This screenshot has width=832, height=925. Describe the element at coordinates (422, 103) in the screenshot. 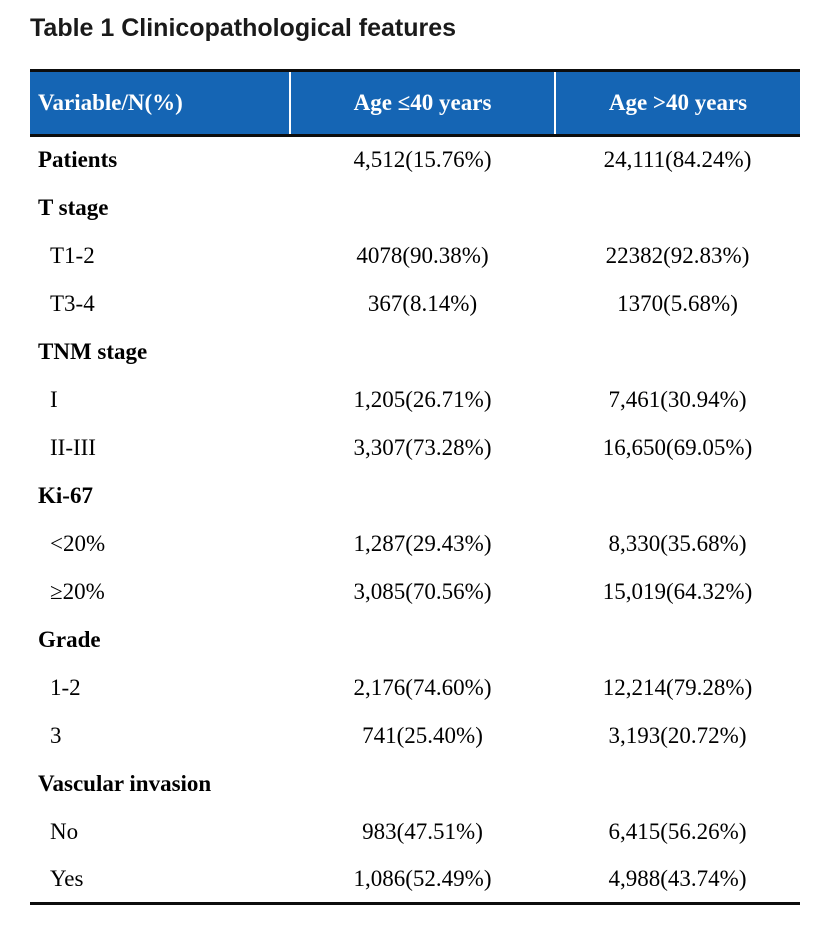

I see `column-header-age-le40: Age ≤40 years` at that location.